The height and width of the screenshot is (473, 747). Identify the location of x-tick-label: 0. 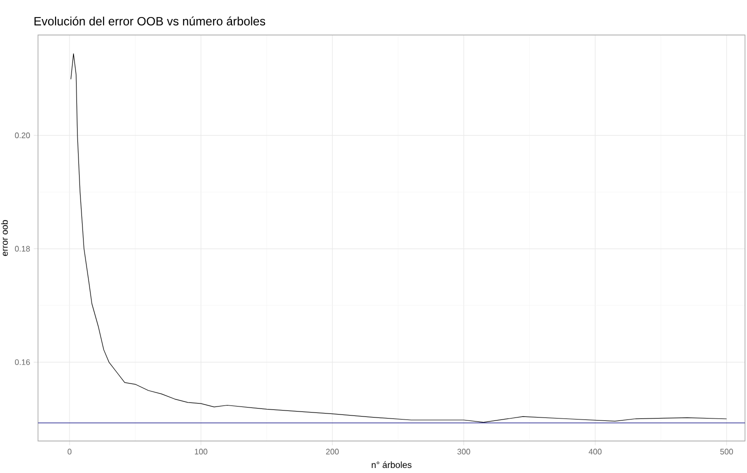
(70, 451).